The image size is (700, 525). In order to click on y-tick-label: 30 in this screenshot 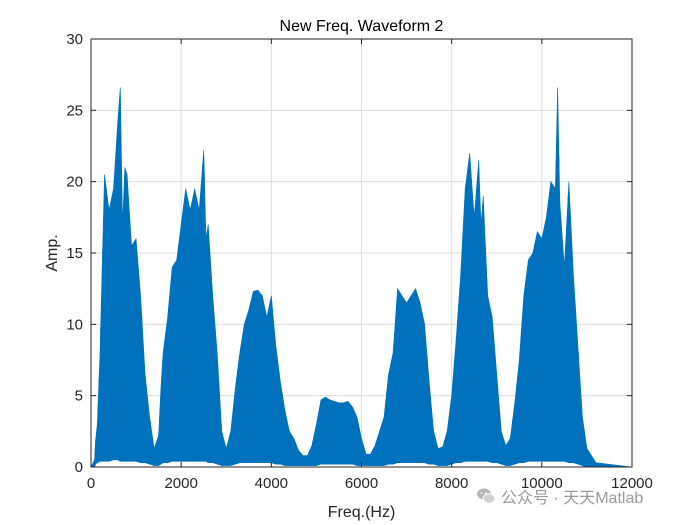, I will do `click(74, 39)`.